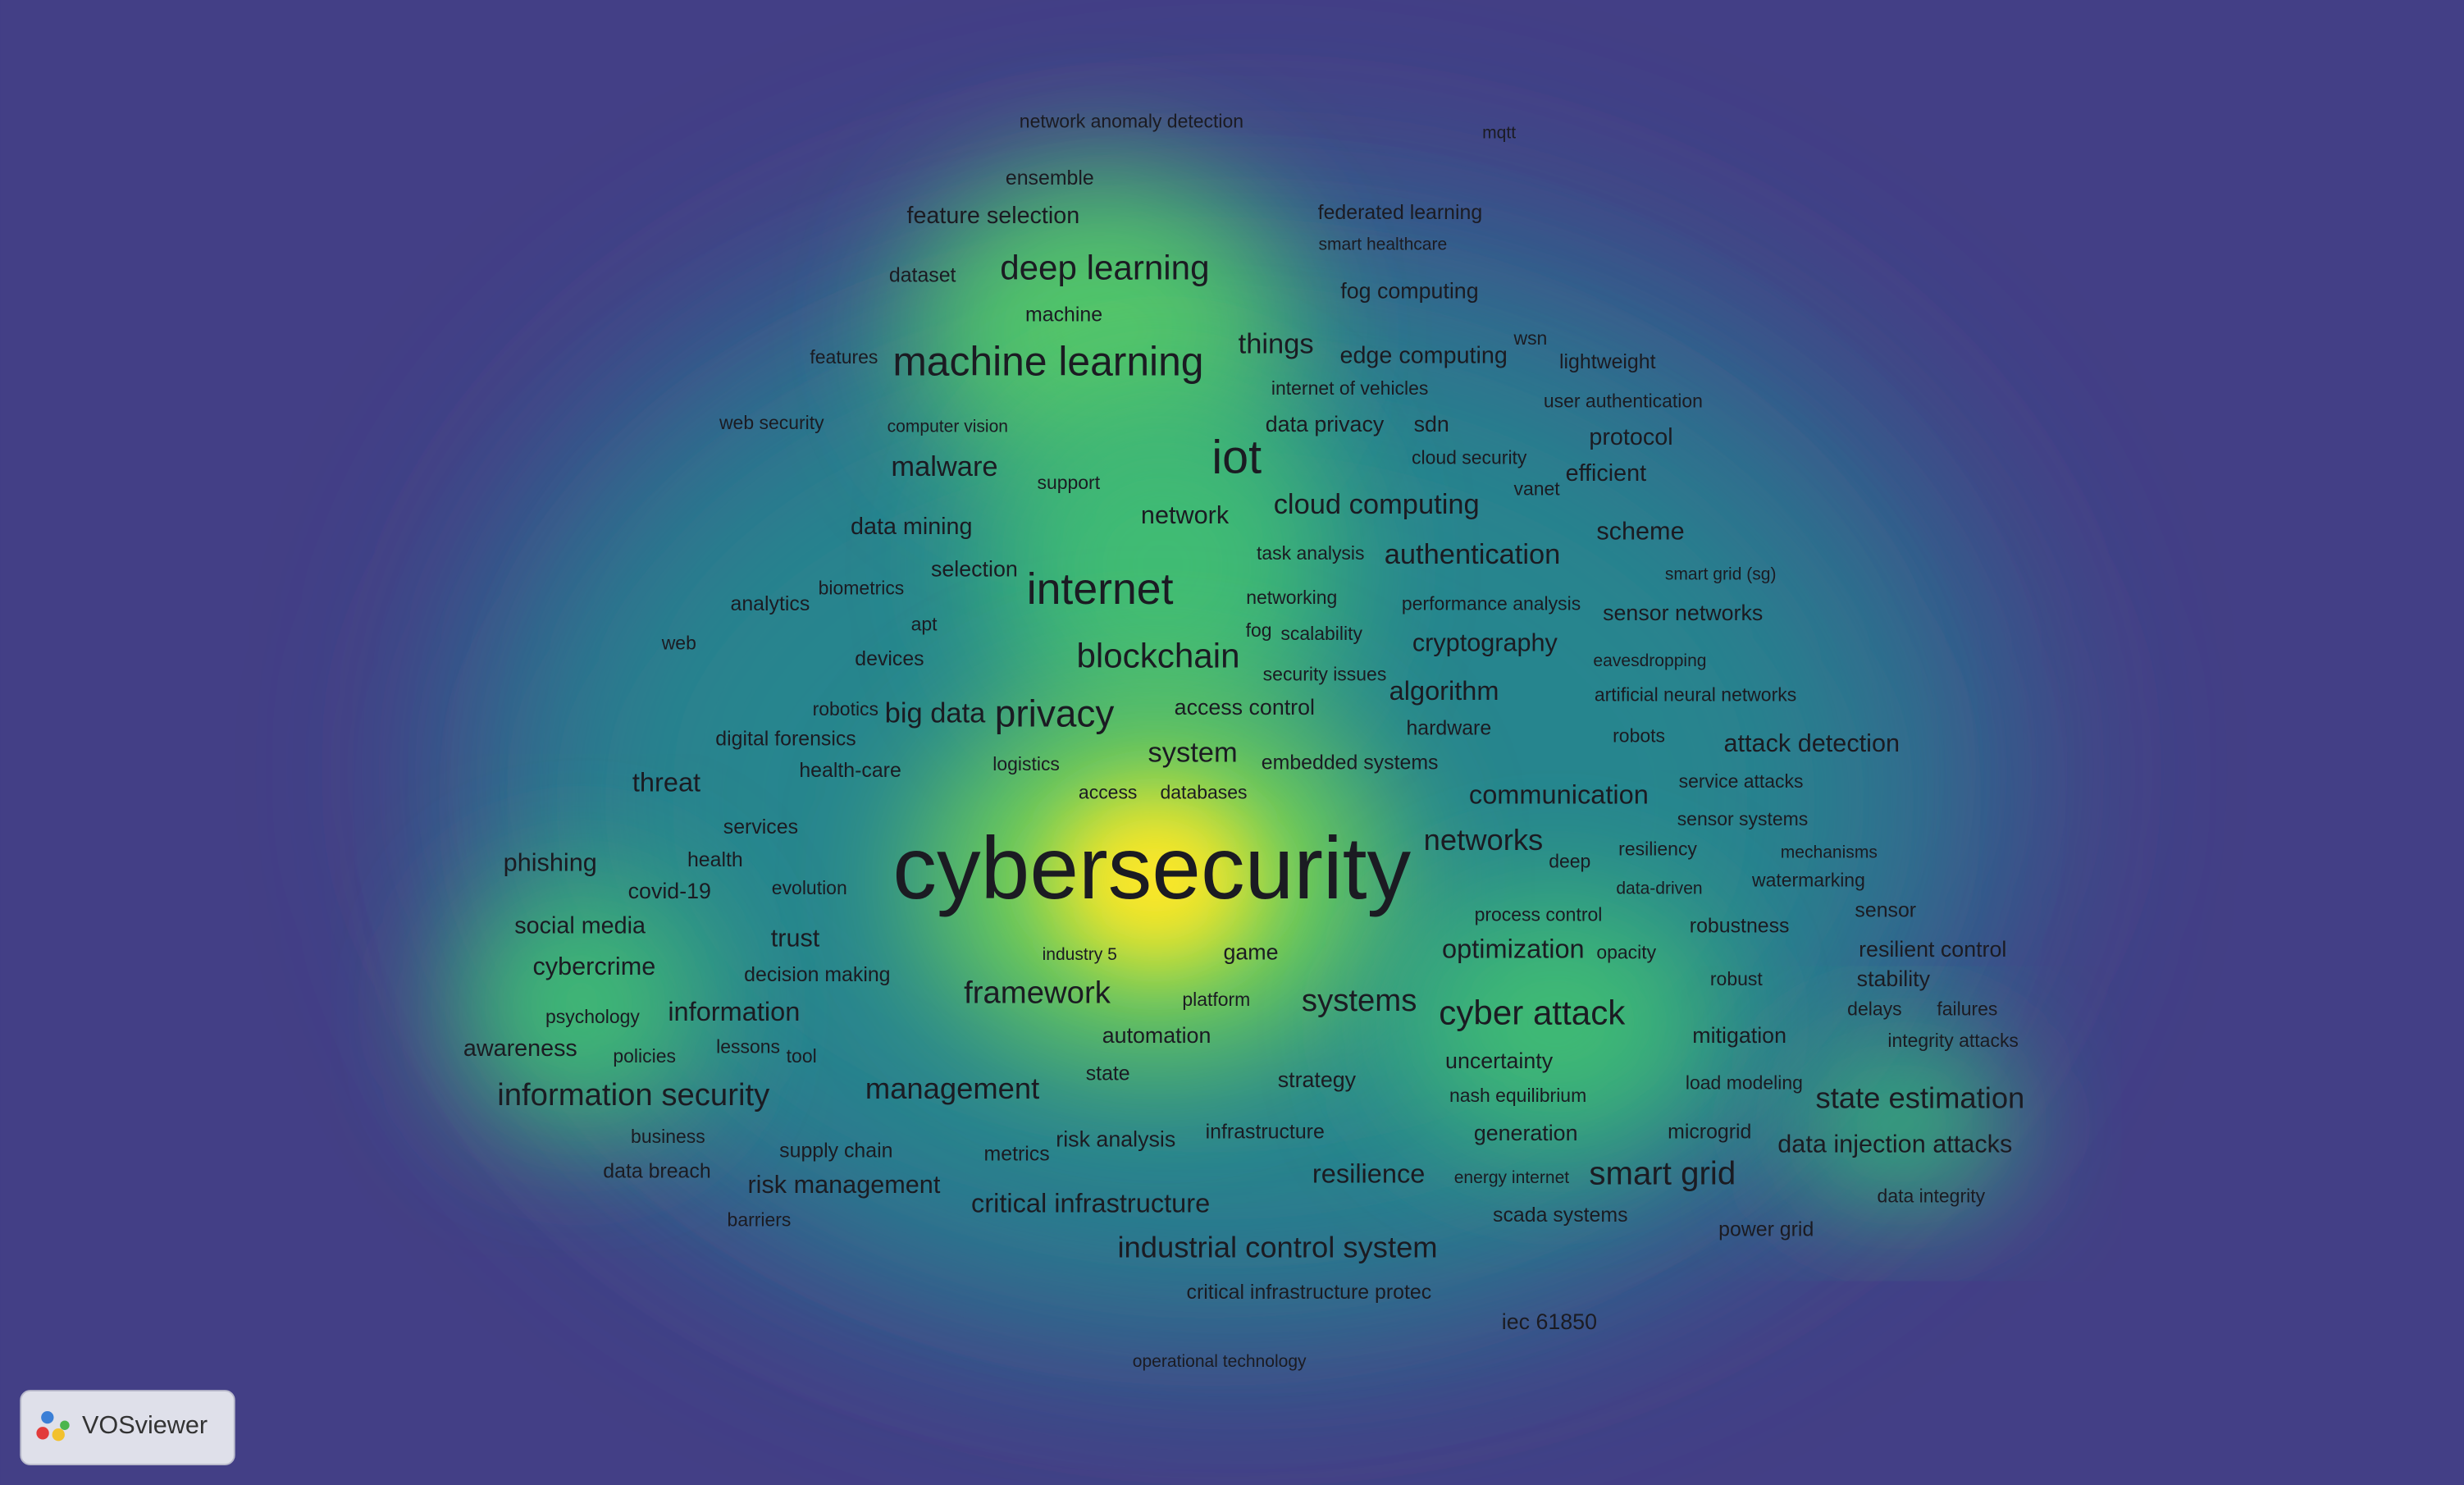  What do you see at coordinates (952, 1088) in the screenshot?
I see `term-label: management` at bounding box center [952, 1088].